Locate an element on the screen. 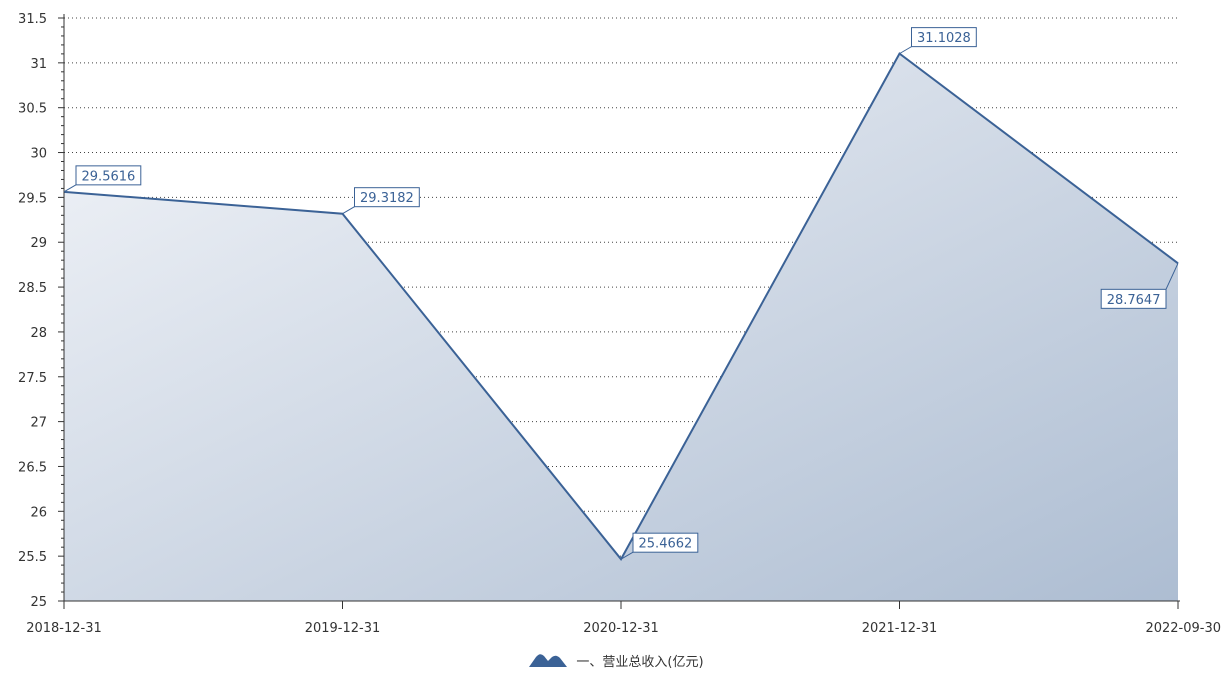 The image size is (1232, 694). data-label: 25.4662 is located at coordinates (666, 544).